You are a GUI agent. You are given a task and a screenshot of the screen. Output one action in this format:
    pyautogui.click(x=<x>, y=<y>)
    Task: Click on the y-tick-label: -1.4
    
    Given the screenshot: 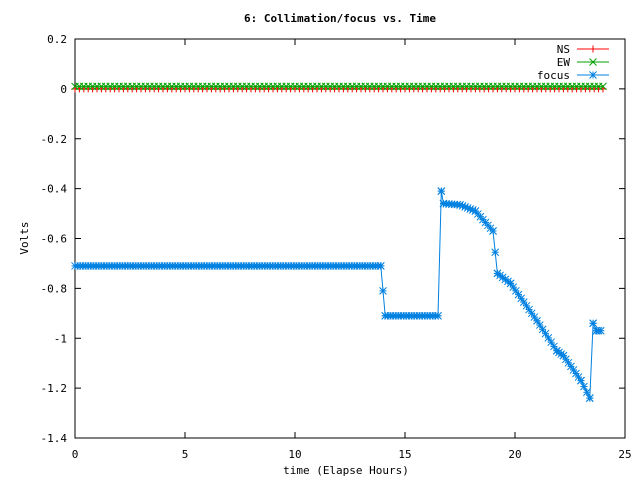 What is the action you would take?
    pyautogui.click(x=54, y=438)
    